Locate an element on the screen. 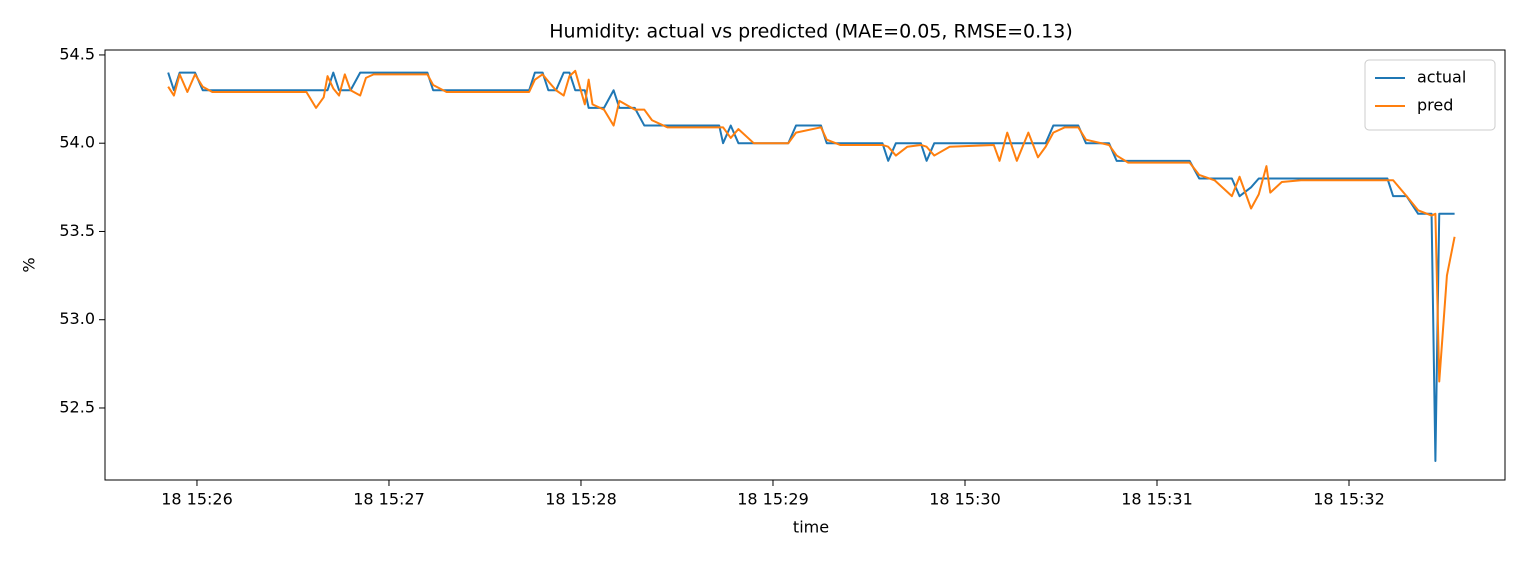 Image resolution: width=1540 pixels, height=564 pixels. legend-label: actual is located at coordinates (1441, 77).